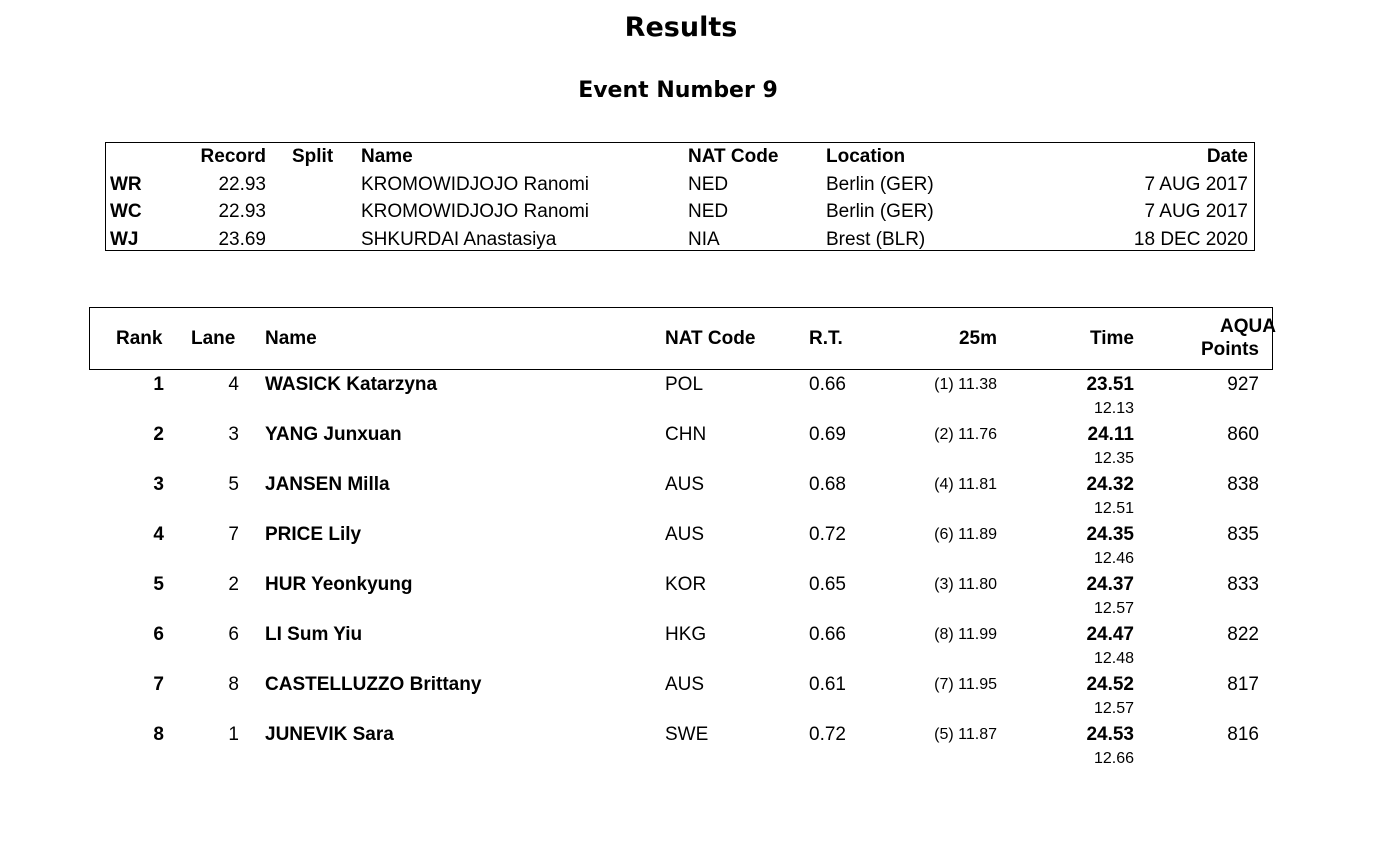  I want to click on lane-cell: 6, so click(233, 634).